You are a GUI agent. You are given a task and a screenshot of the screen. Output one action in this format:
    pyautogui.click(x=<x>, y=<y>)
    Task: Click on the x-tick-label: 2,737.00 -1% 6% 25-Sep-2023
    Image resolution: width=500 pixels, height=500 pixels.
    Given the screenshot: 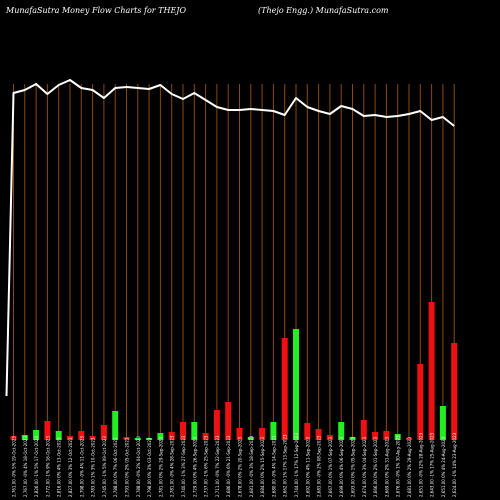 What is the action you would take?
    pyautogui.click(x=206, y=466)
    